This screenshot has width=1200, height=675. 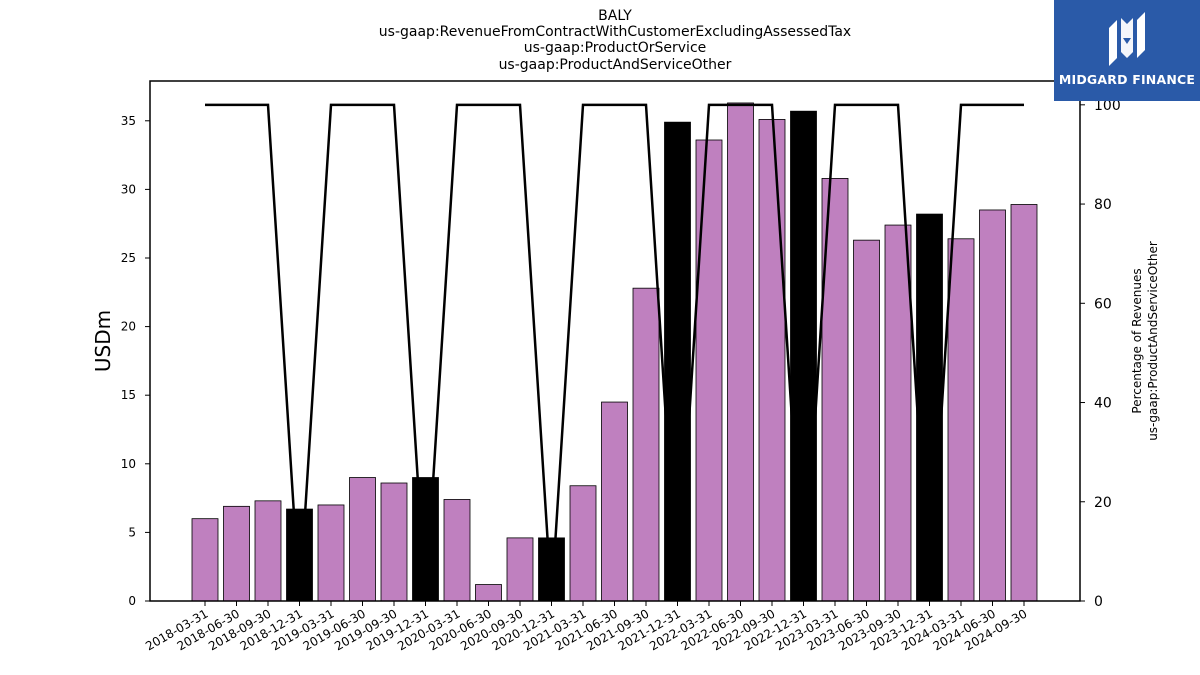 I want to click on y-axis-label: USDm, so click(x=103, y=341).